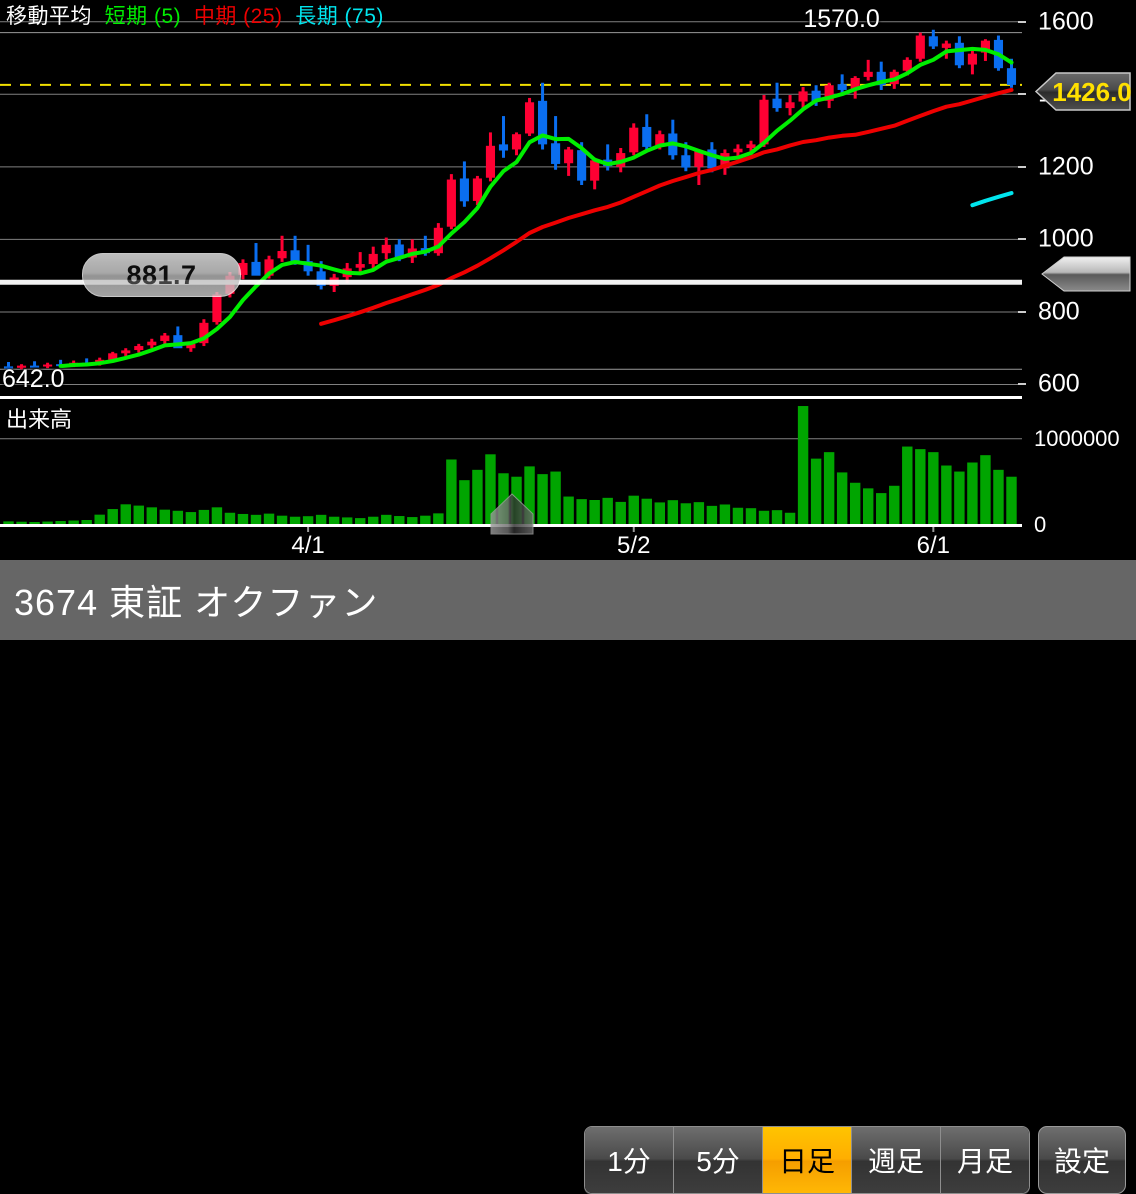 The image size is (1136, 1194). Describe the element at coordinates (896, 1160) in the screenshot. I see `interval-button-3: 週足` at that location.